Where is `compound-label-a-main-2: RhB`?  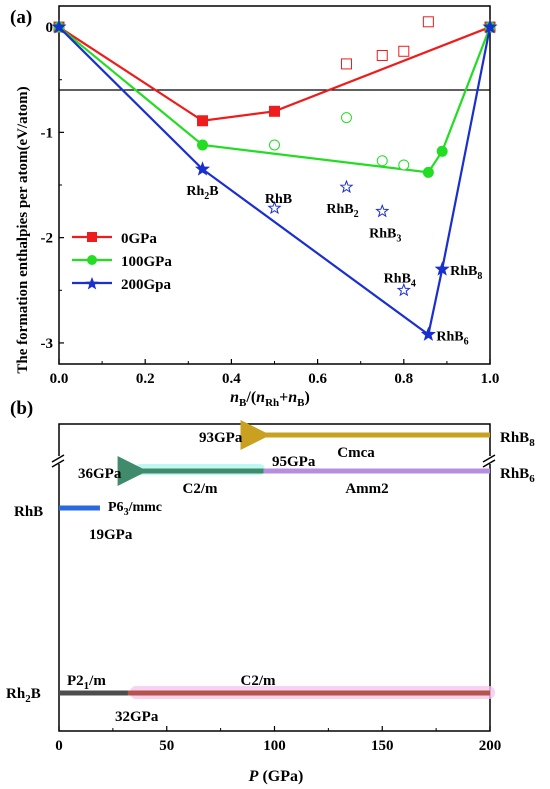 compound-label-a-main-2: RhB is located at coordinates (339, 209).